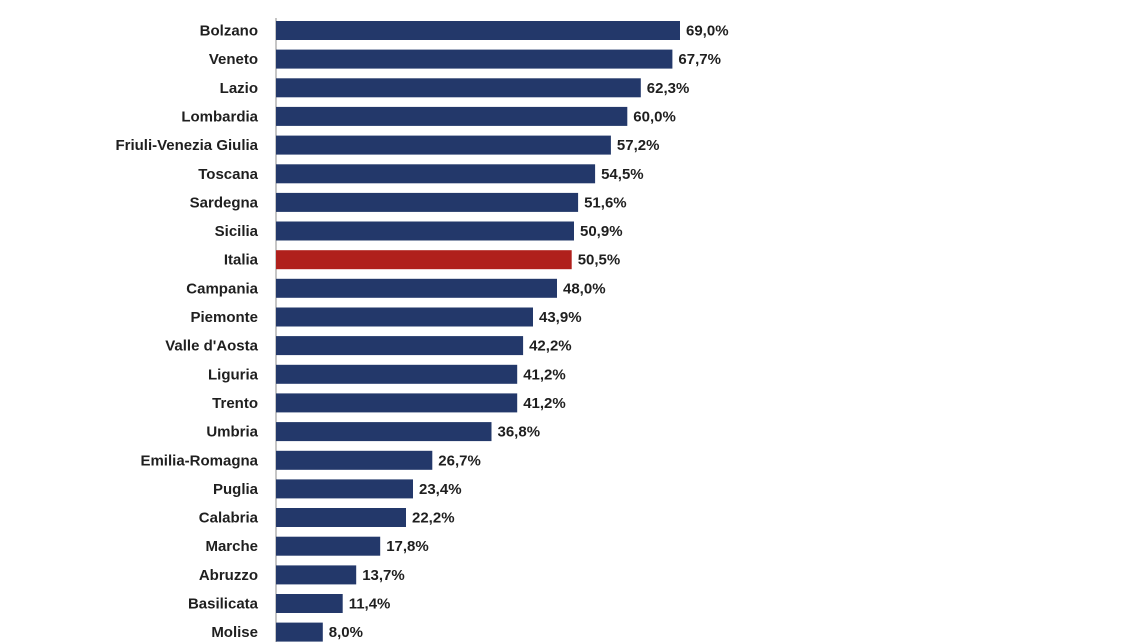 The width and height of the screenshot is (1148, 642). Describe the element at coordinates (316, 575) in the screenshot. I see `bar-abruzzo` at that location.